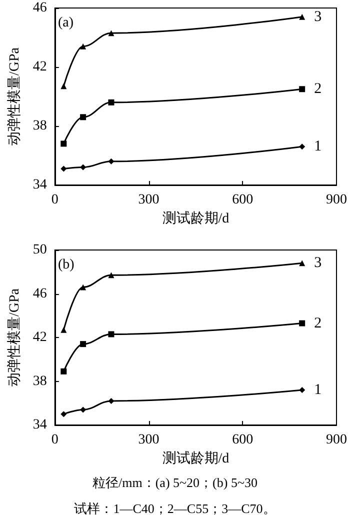 The image size is (350, 515). I want to click on text: 试样：1—C40；2—C55；3—C70。, so click(175, 508).